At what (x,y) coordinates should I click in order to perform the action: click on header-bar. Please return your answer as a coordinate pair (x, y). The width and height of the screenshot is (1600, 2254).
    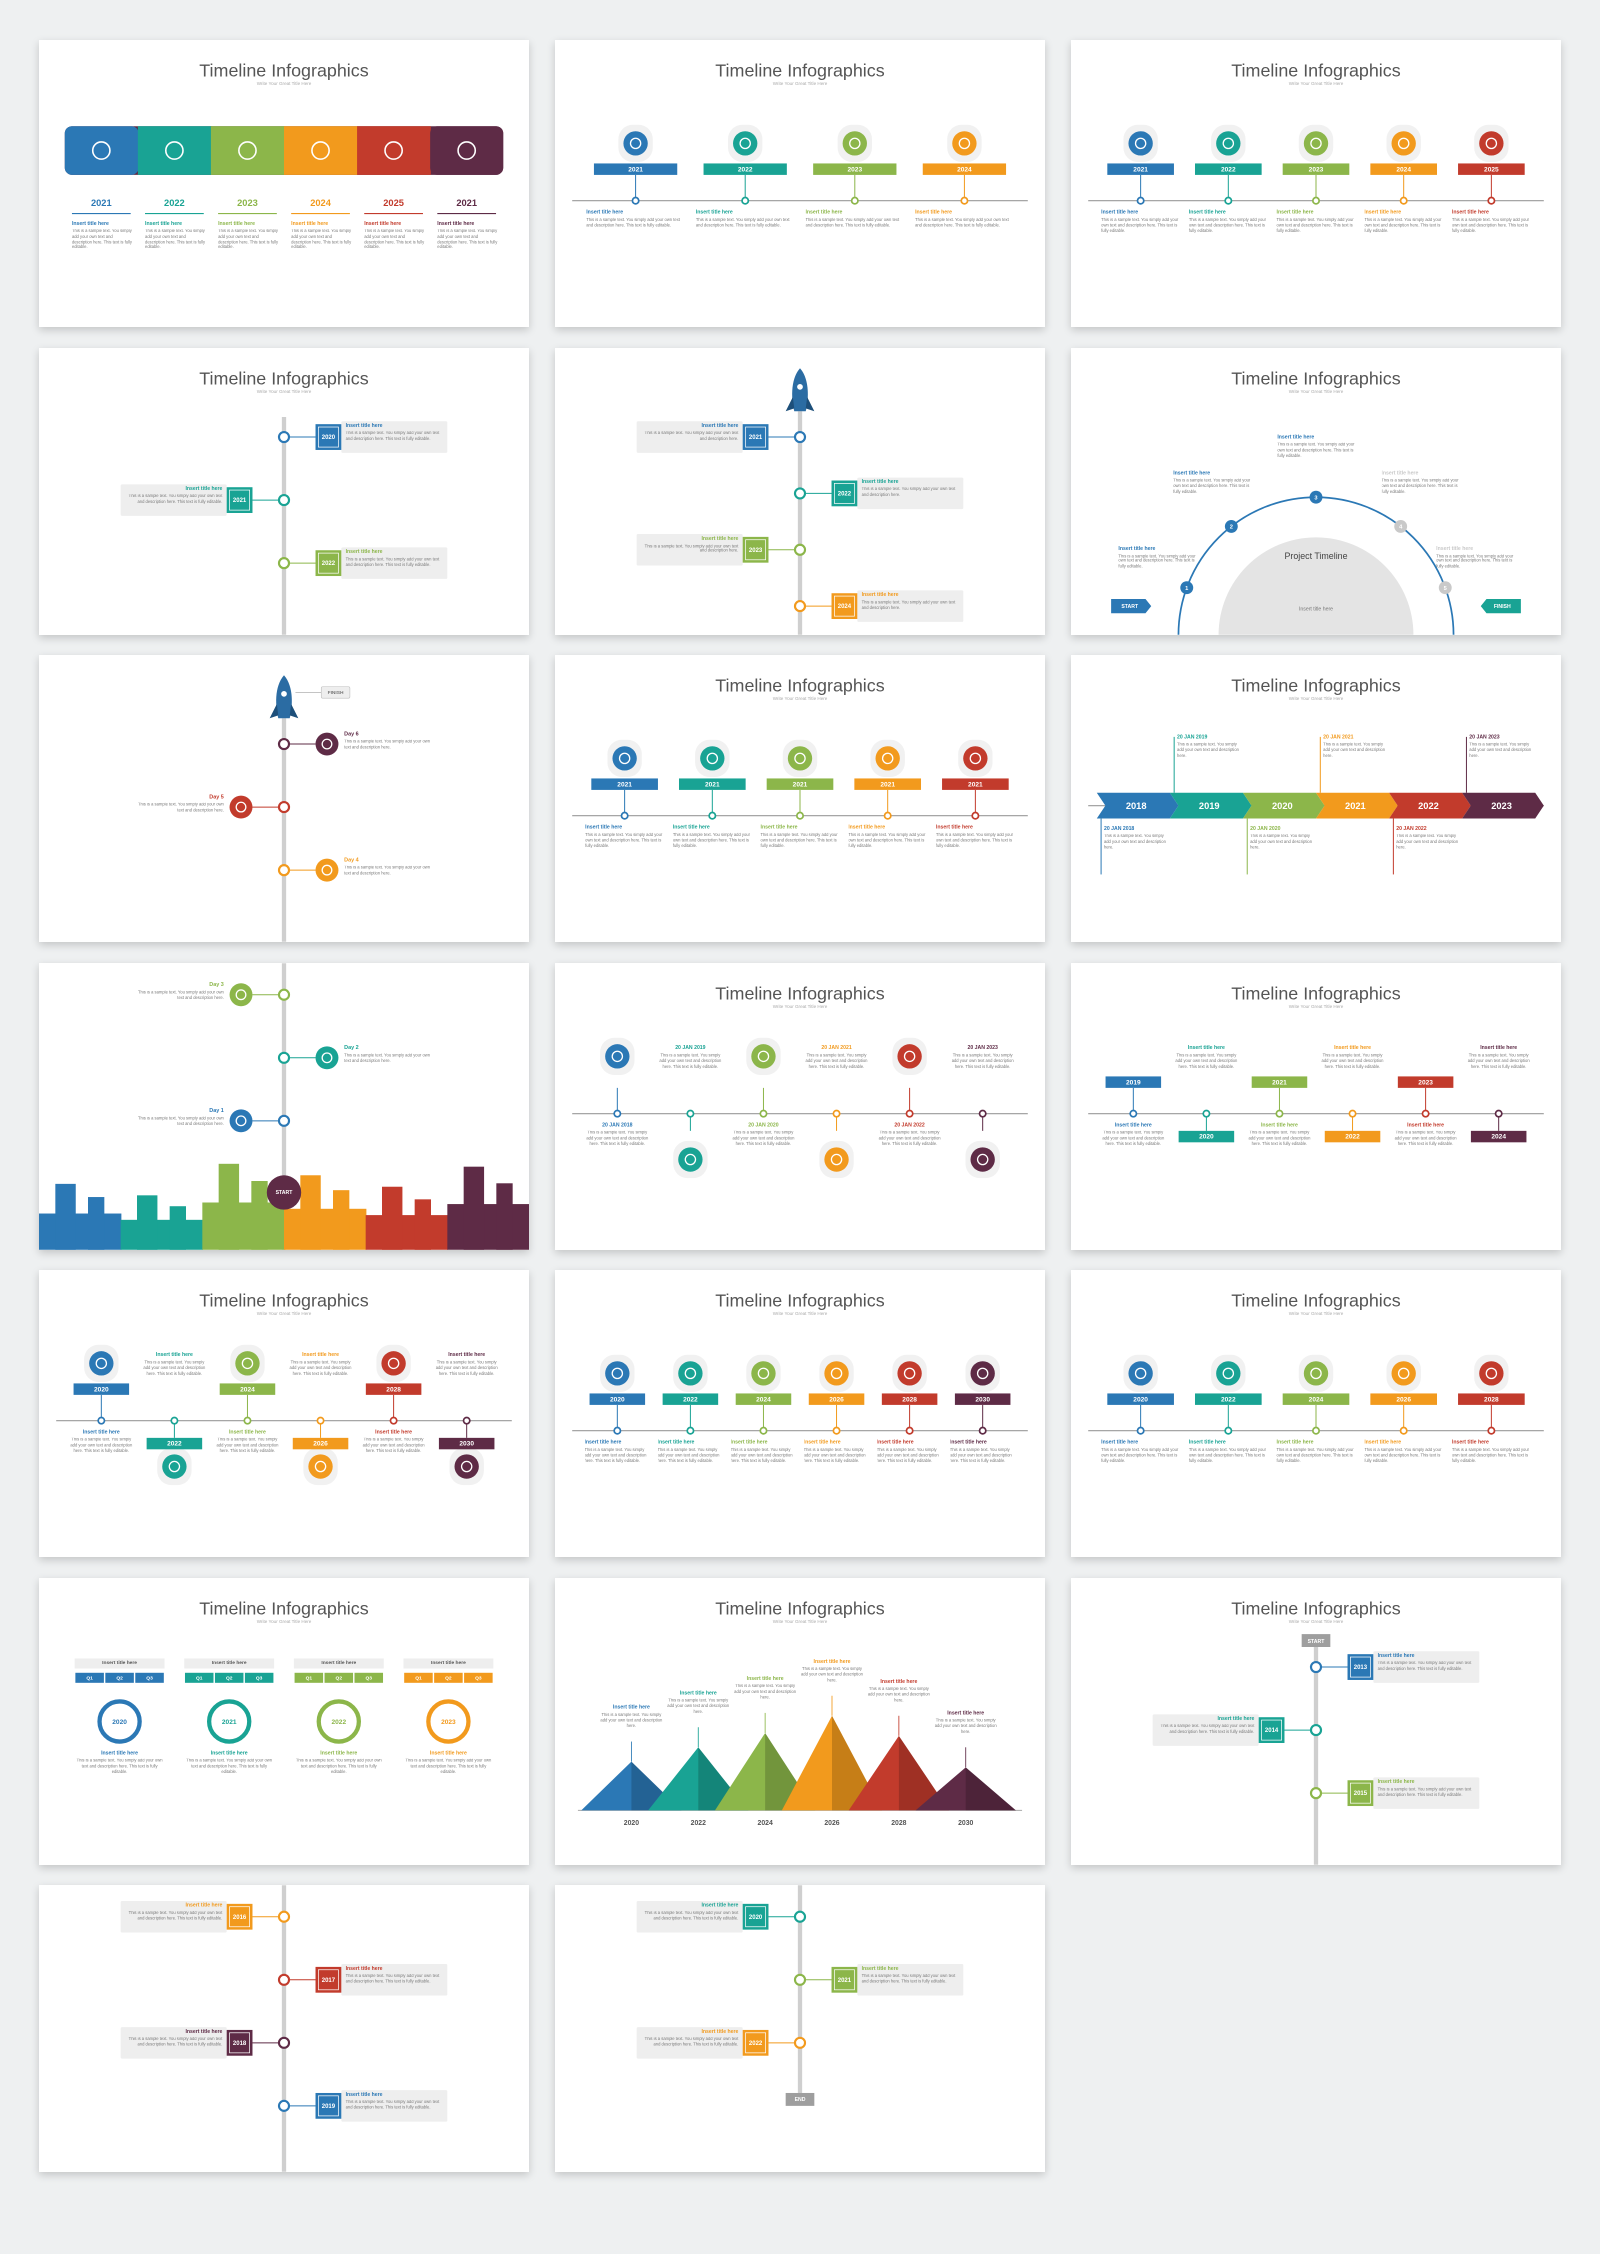
    Looking at the image, I should click on (229, 1662).